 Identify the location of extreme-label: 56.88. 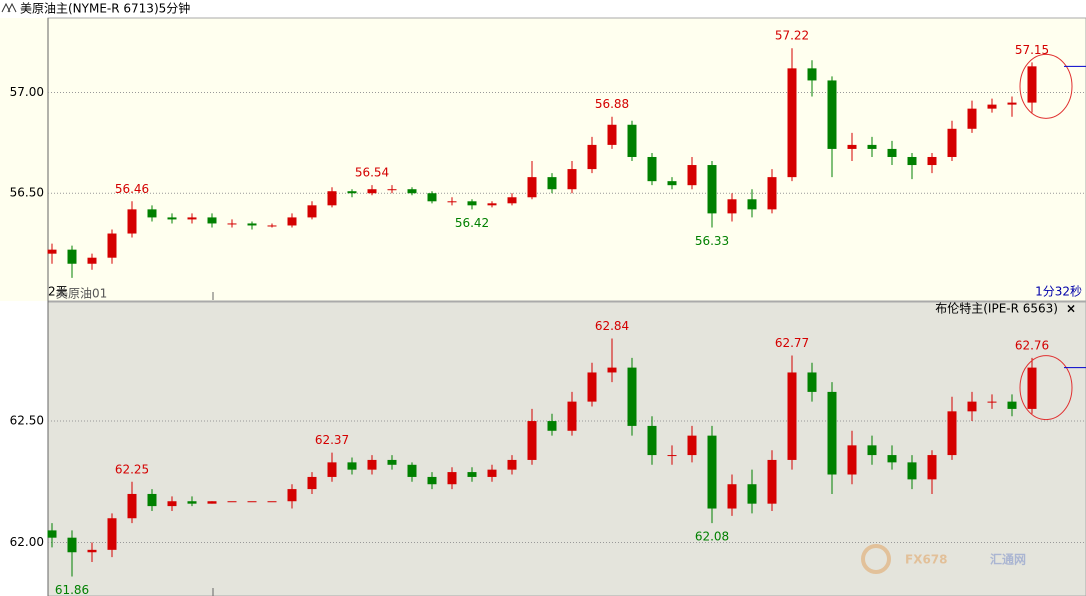
(612, 104).